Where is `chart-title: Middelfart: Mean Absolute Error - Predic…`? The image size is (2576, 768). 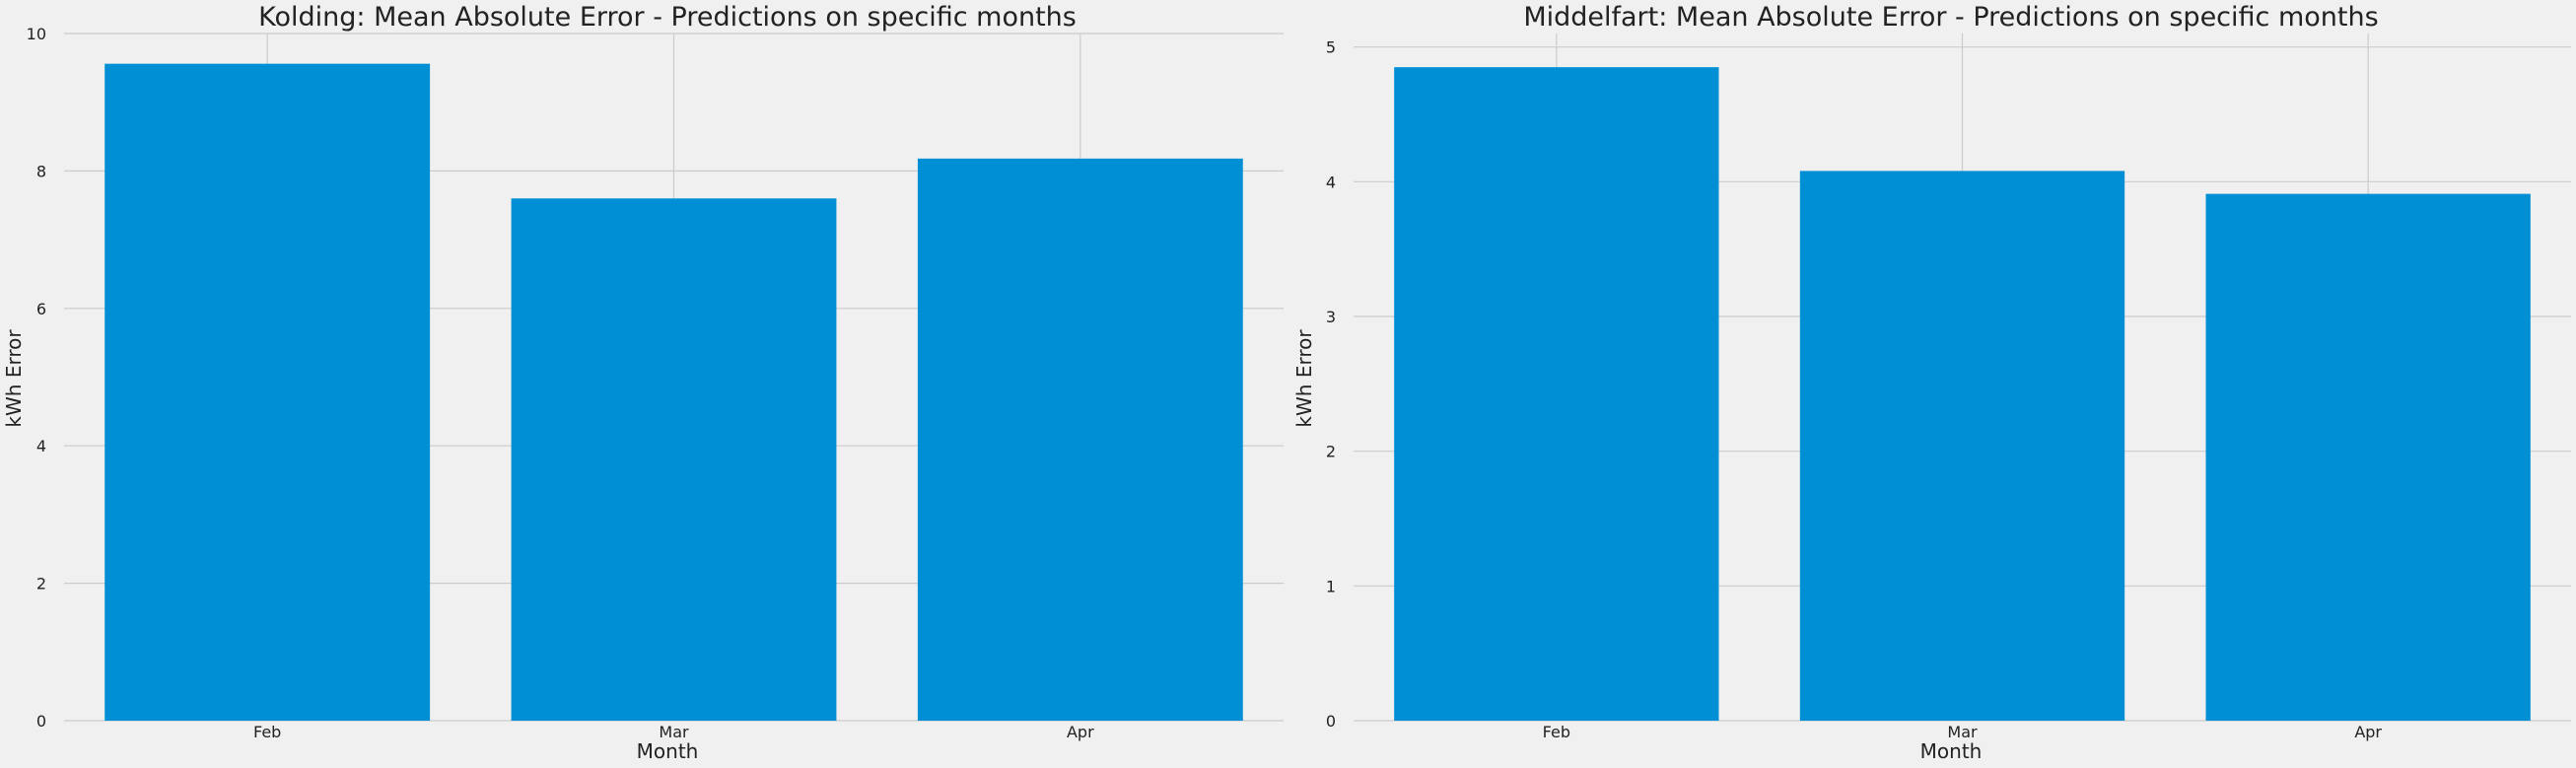 chart-title: Middelfart: Mean Absolute Error - Predic… is located at coordinates (1951, 18).